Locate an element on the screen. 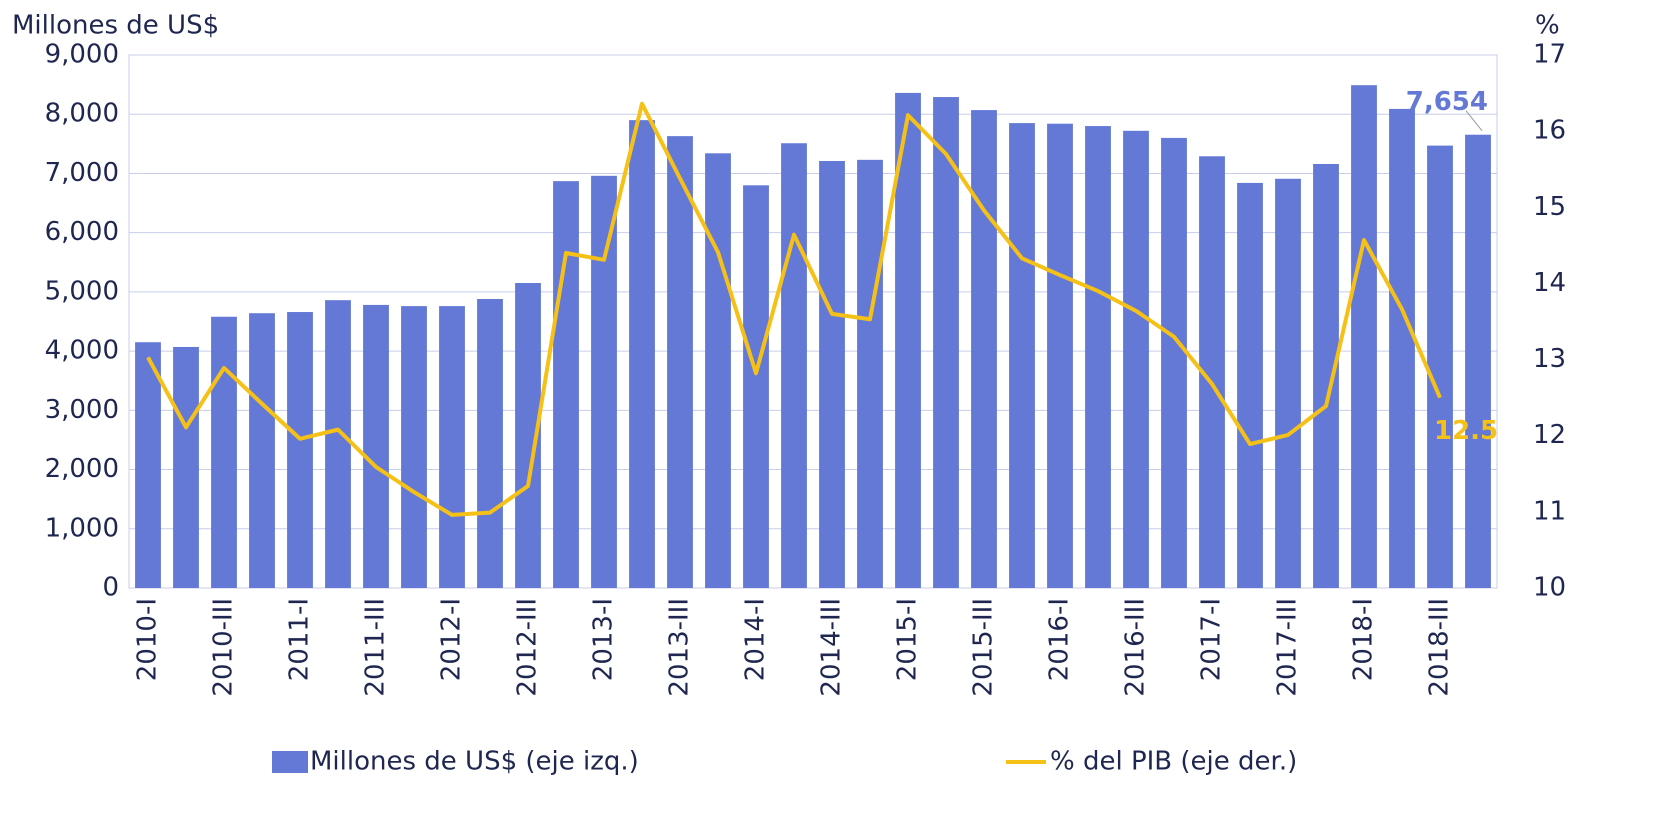 Image resolution: width=1665 pixels, height=827 pixels. x-tick-label: 2010-III is located at coordinates (224, 647).